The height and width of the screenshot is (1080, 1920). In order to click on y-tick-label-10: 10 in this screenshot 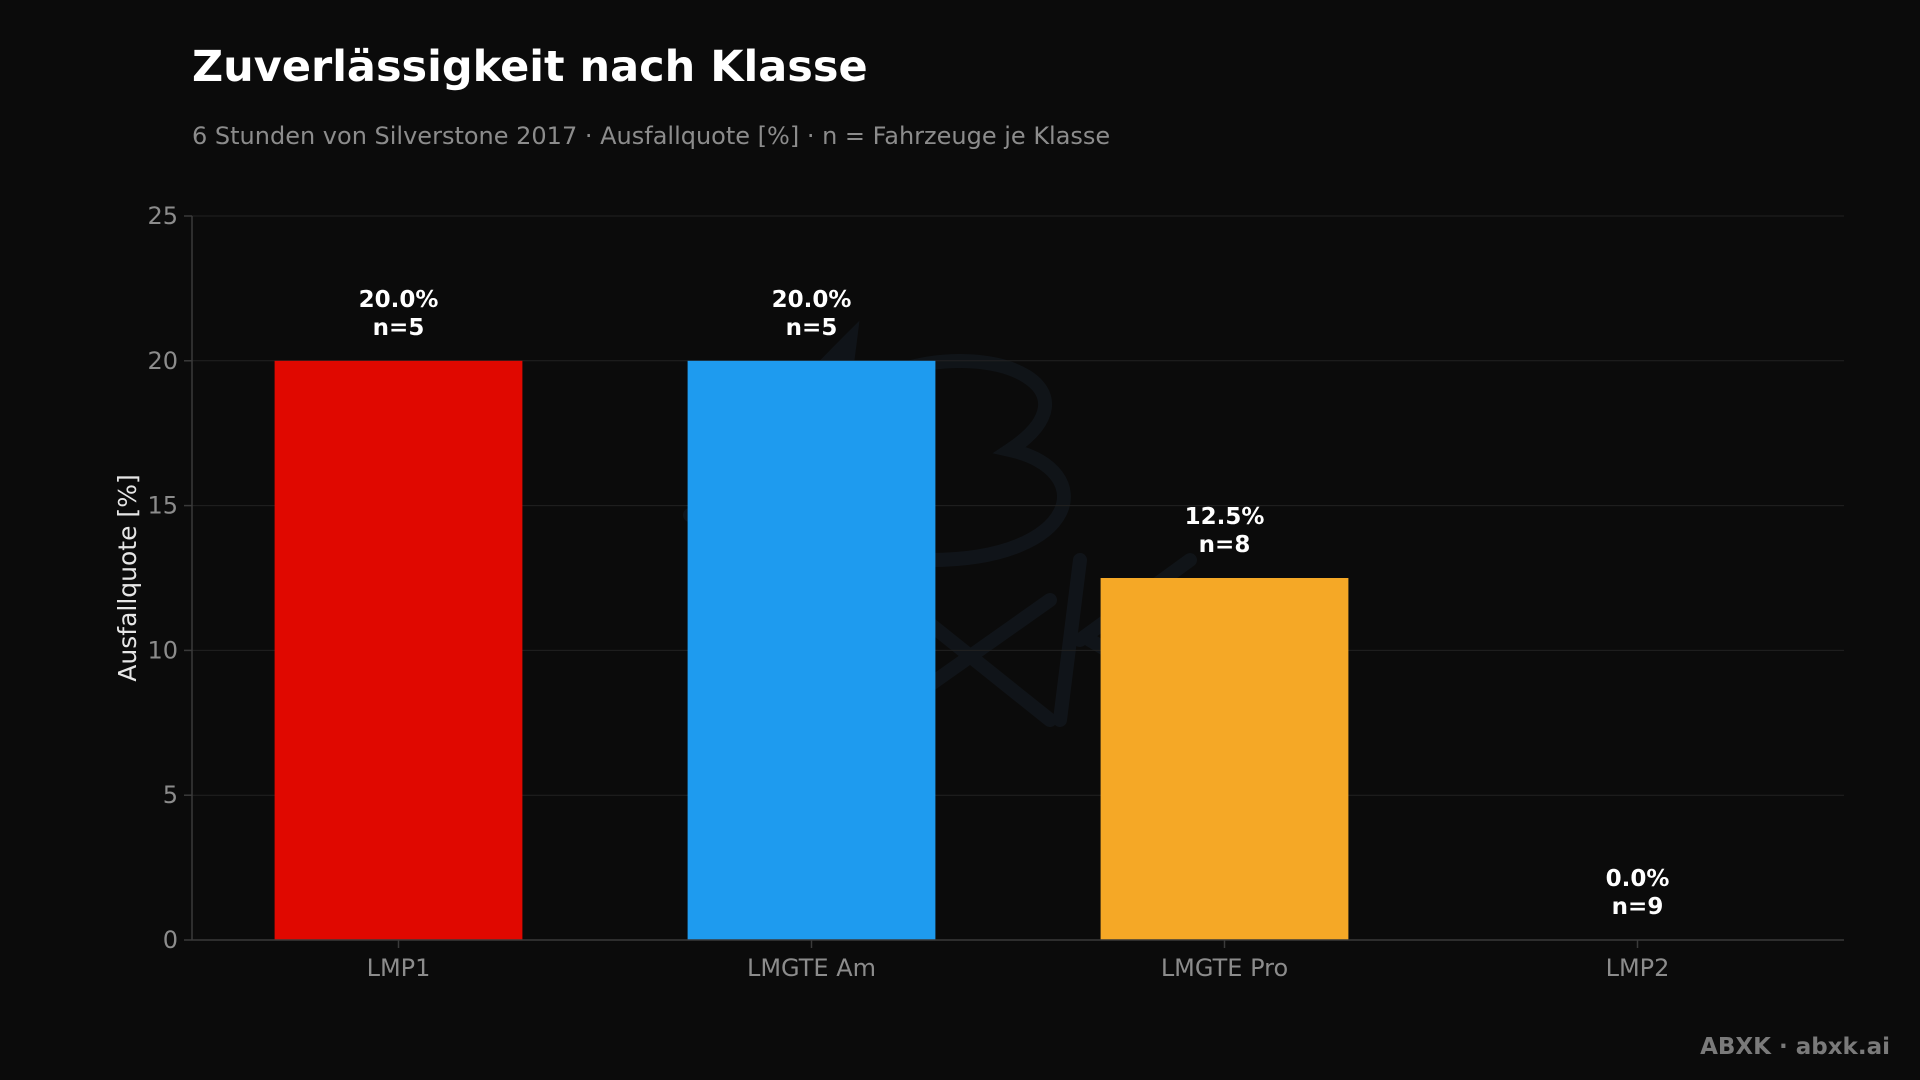, I will do `click(162, 650)`.